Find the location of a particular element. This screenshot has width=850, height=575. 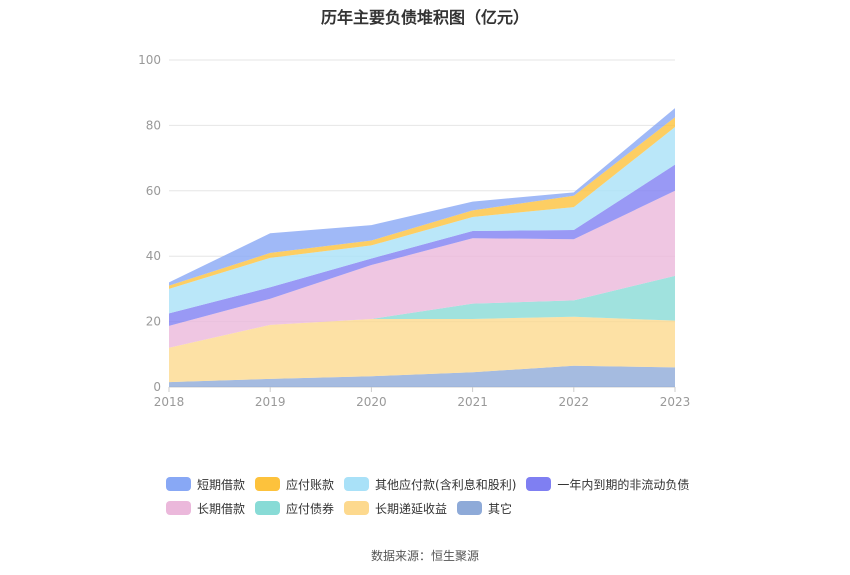

source-note: 数据来源：恒生聚源 is located at coordinates (424, 556).